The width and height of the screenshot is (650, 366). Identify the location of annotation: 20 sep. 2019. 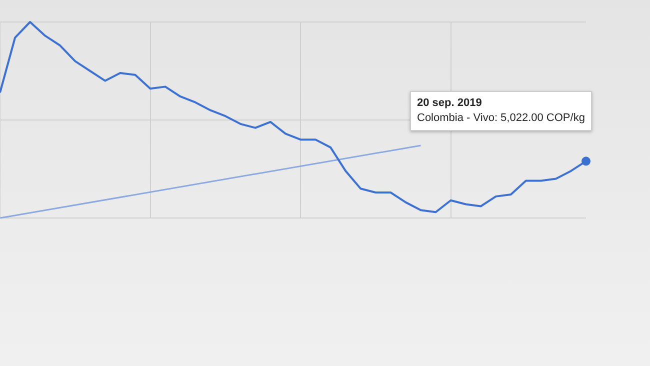
(450, 104).